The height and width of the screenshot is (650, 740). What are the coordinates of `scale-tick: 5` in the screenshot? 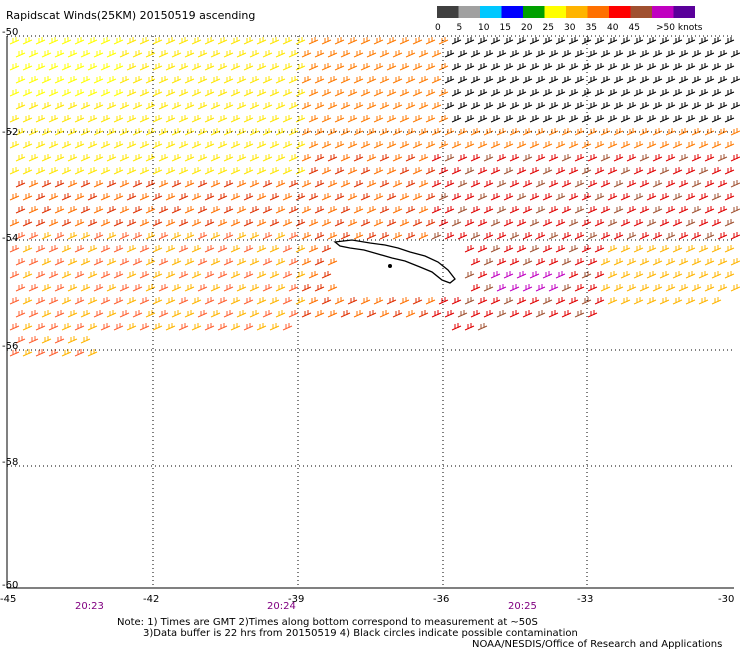 It's located at (460, 28).